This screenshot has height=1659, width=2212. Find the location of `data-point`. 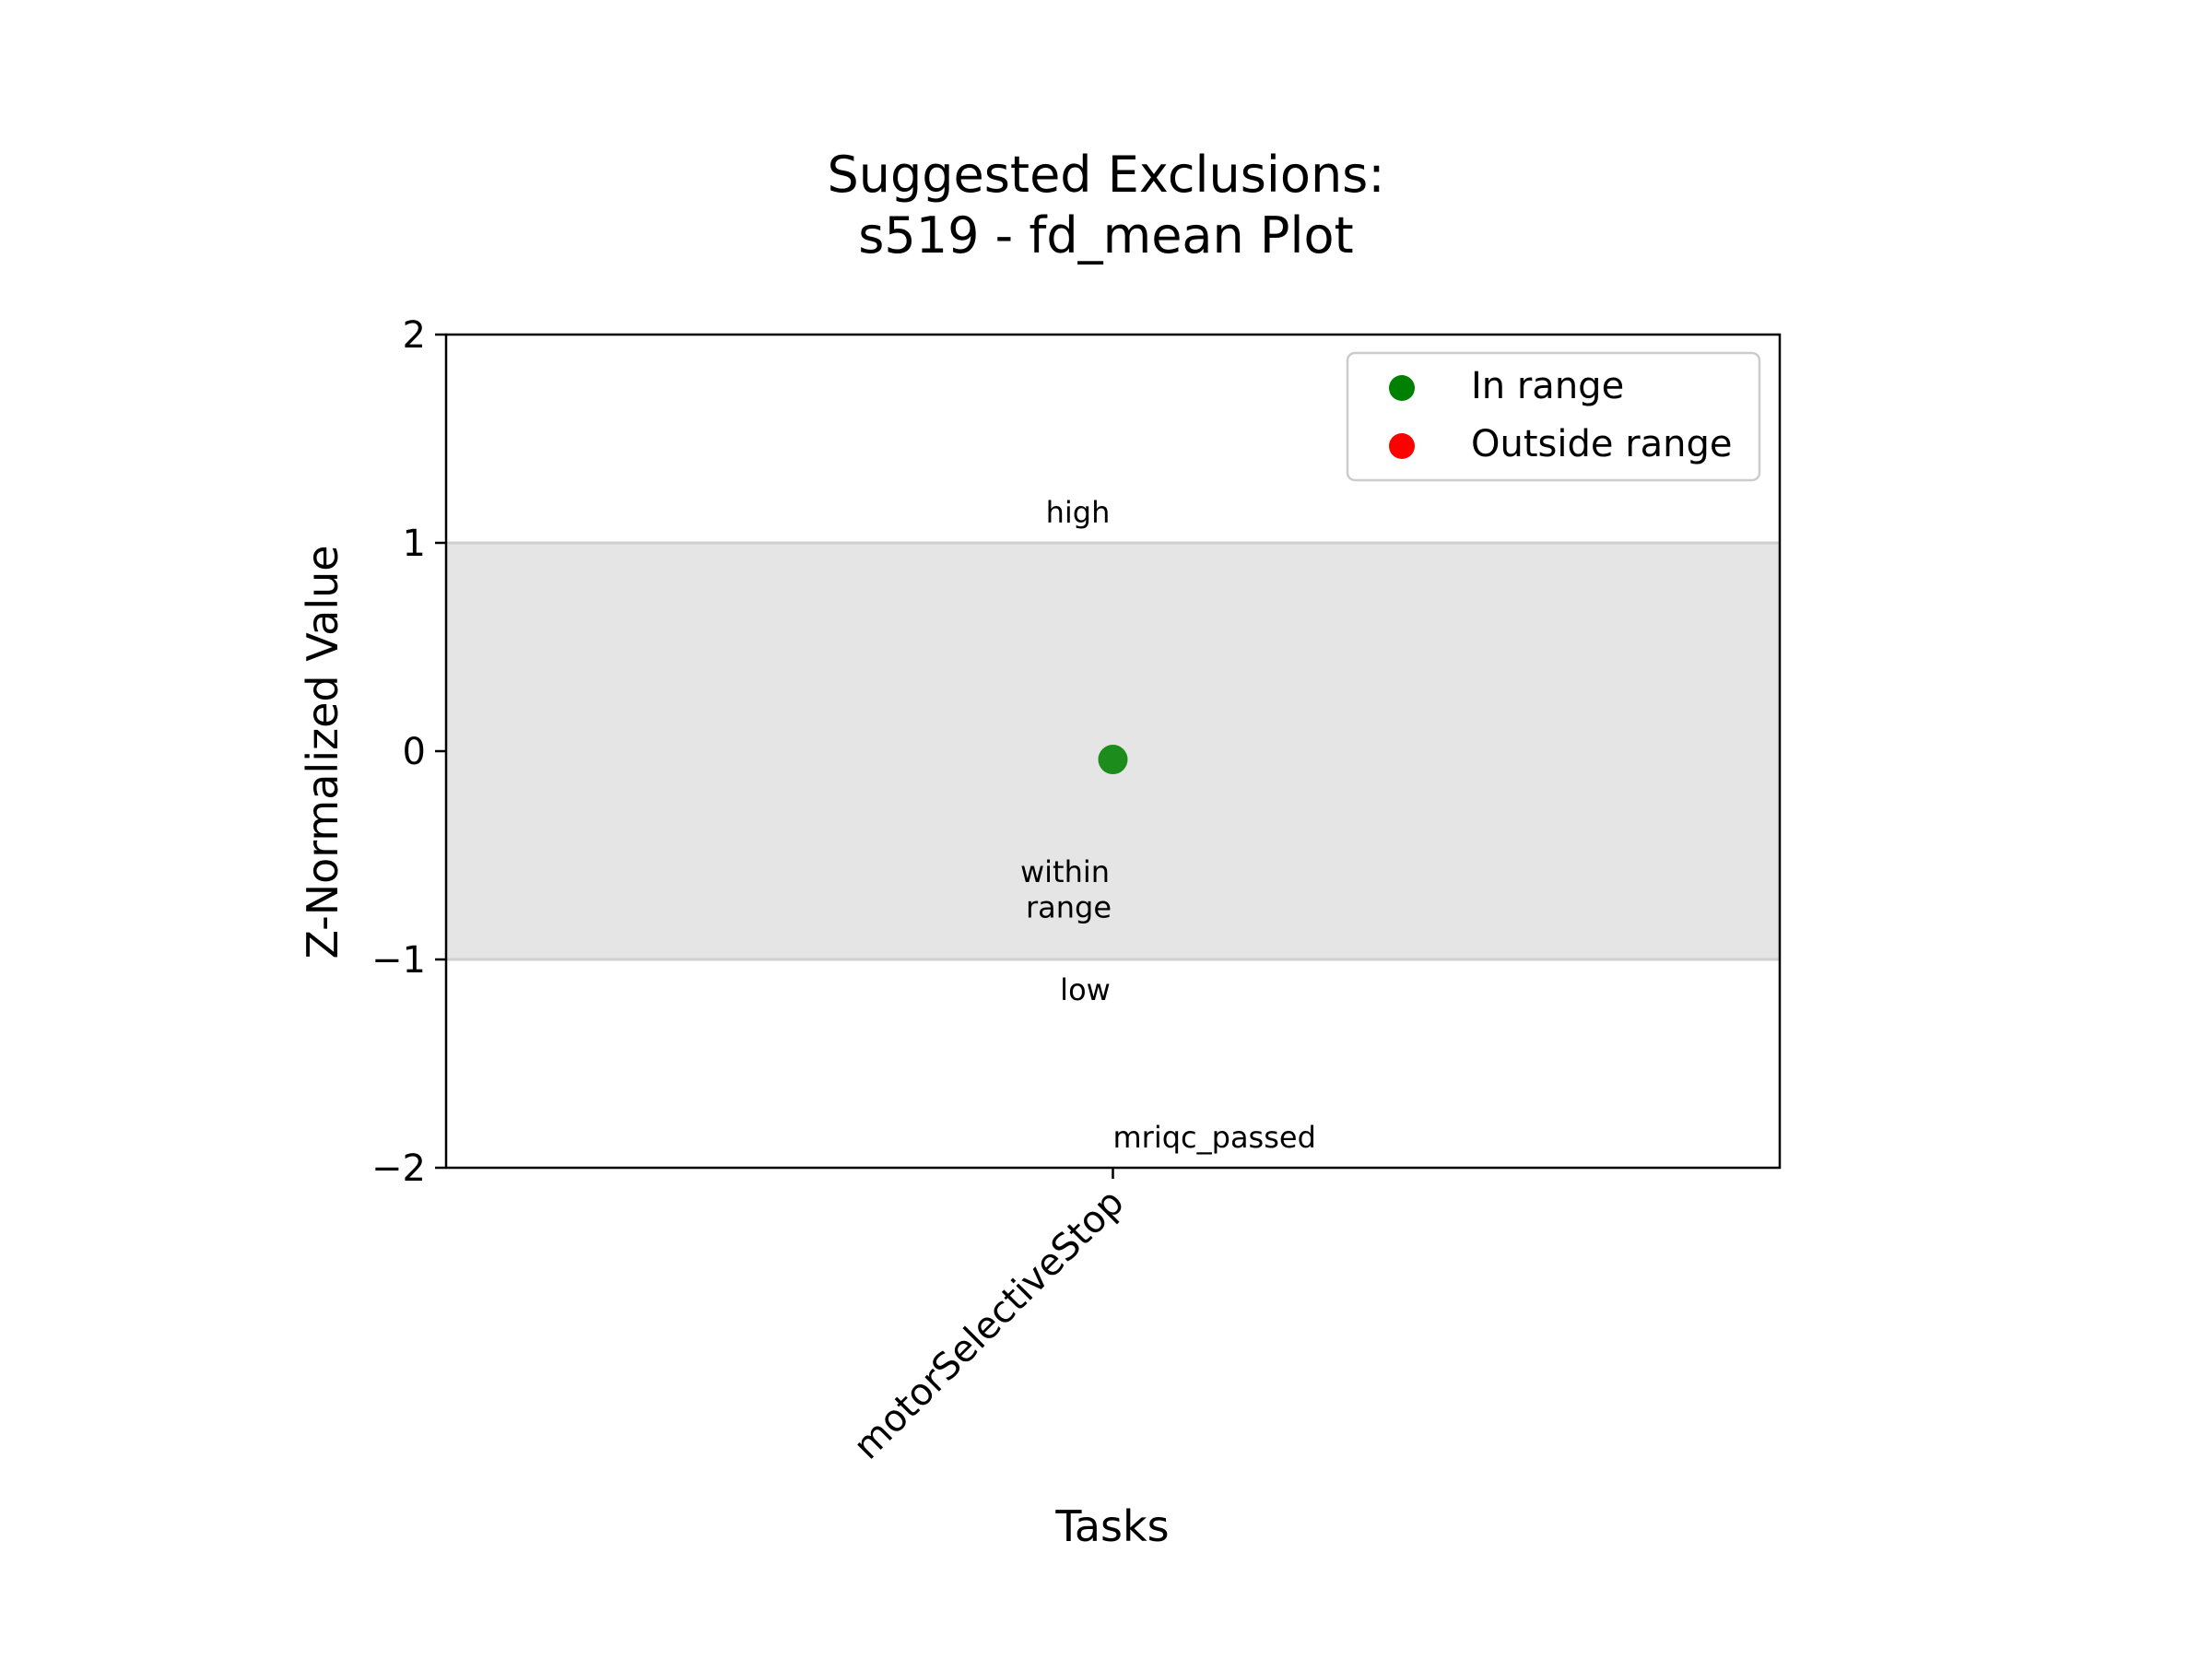

data-point is located at coordinates (1113, 760).